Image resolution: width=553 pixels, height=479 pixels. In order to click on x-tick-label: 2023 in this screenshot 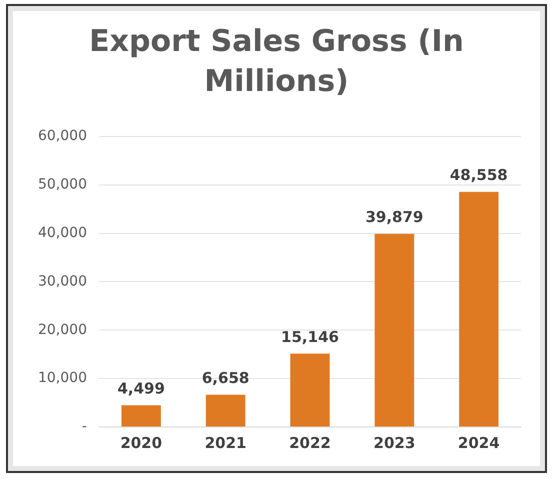, I will do `click(395, 443)`.